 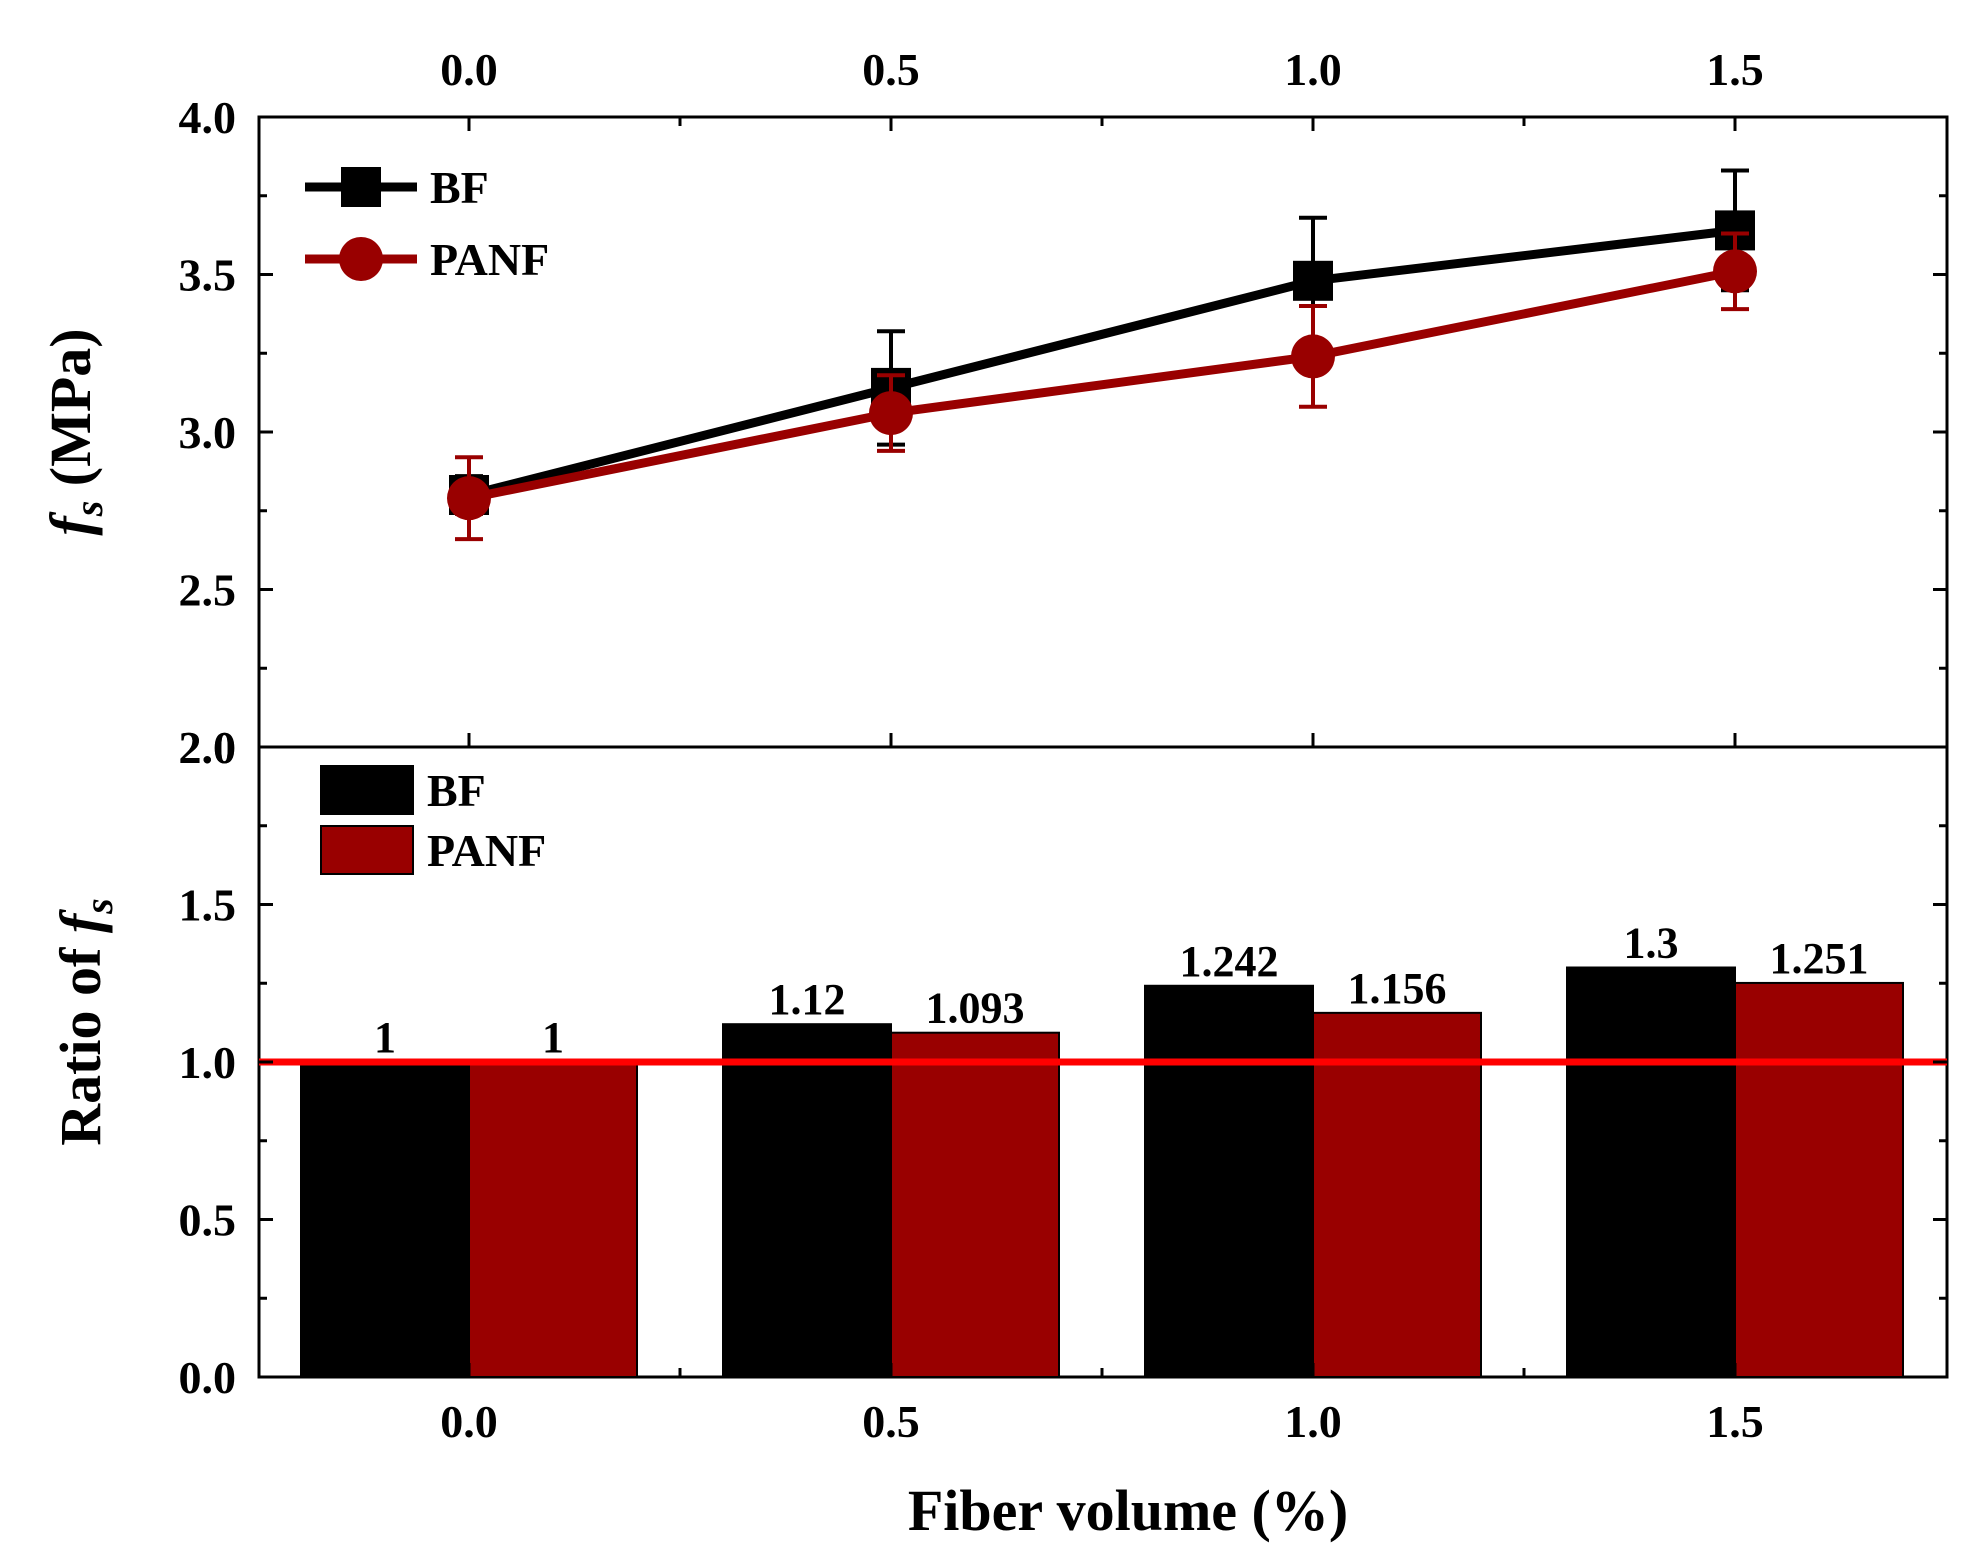 I want to click on top-y-tick-label: 4.0, so click(x=208, y=117).